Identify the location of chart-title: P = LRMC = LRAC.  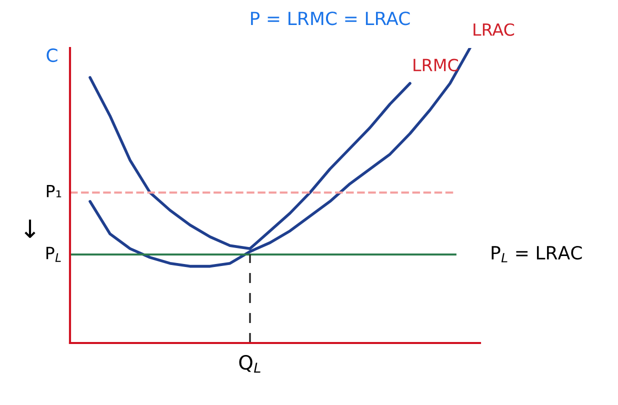
(330, 19).